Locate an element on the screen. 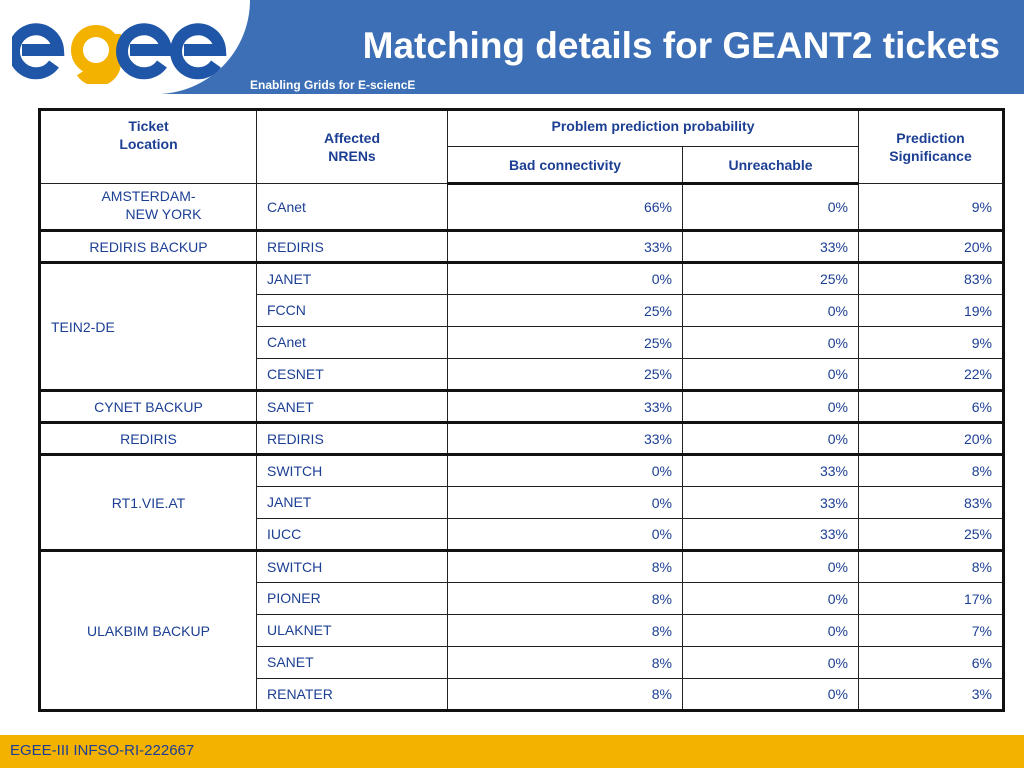 The image size is (1024, 768). nren-cell: ULAKNET is located at coordinates (352, 630).